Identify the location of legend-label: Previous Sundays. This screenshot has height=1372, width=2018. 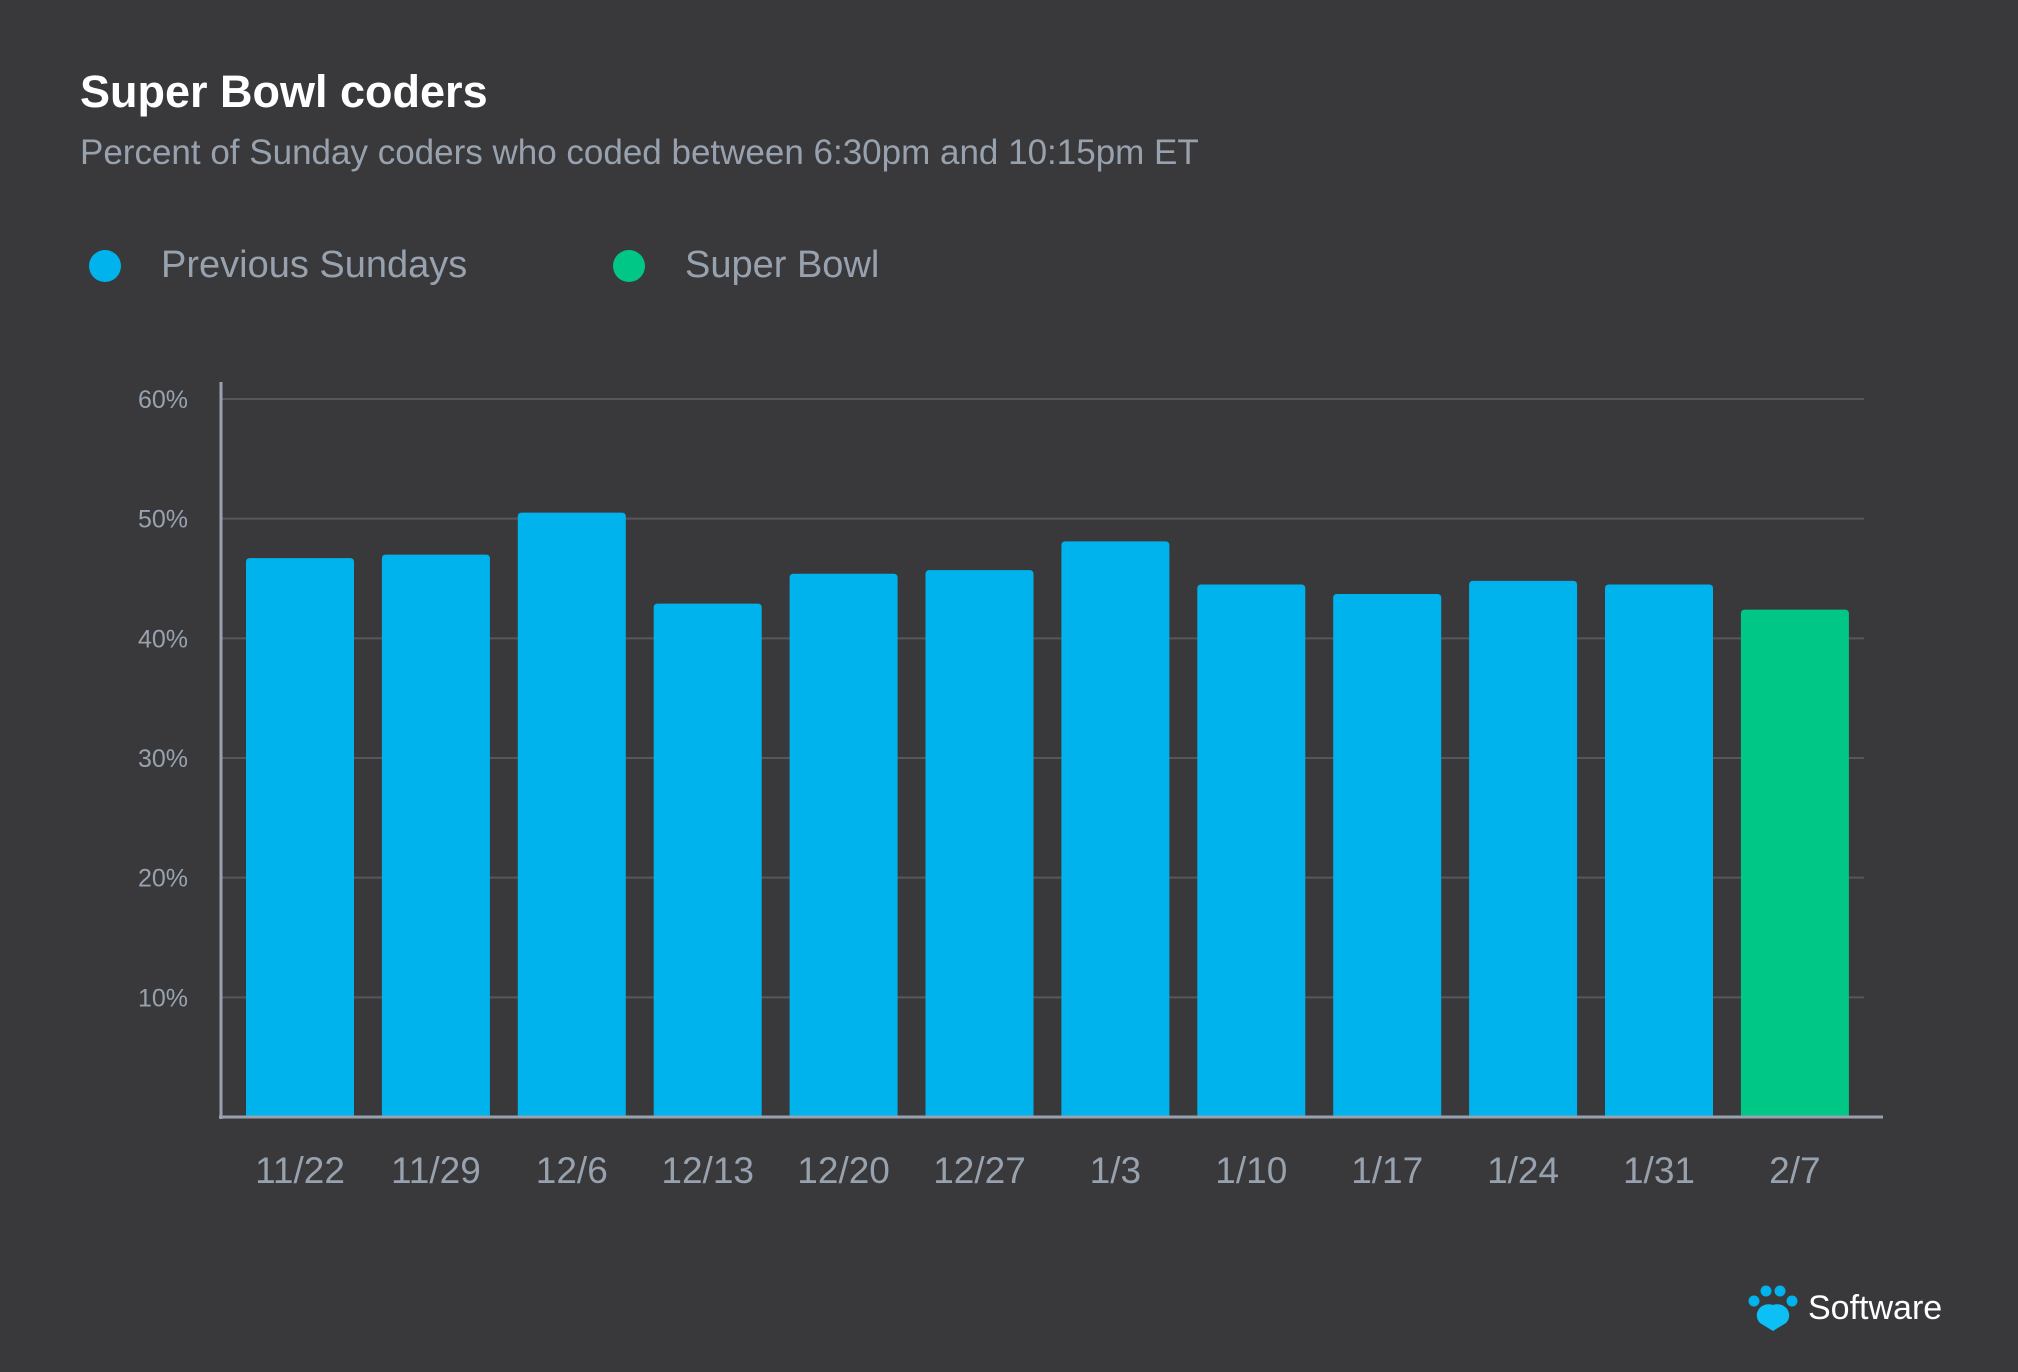
(314, 265).